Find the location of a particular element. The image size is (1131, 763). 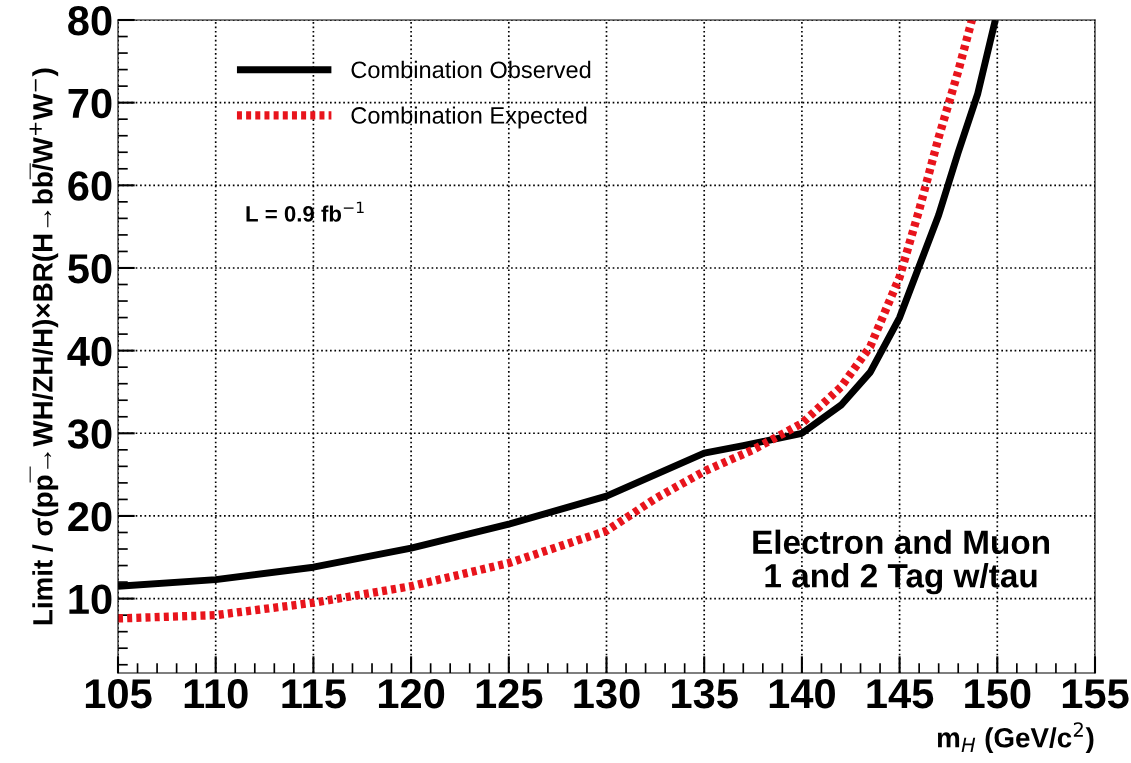

y-tick-label: 10 is located at coordinates (90, 599).